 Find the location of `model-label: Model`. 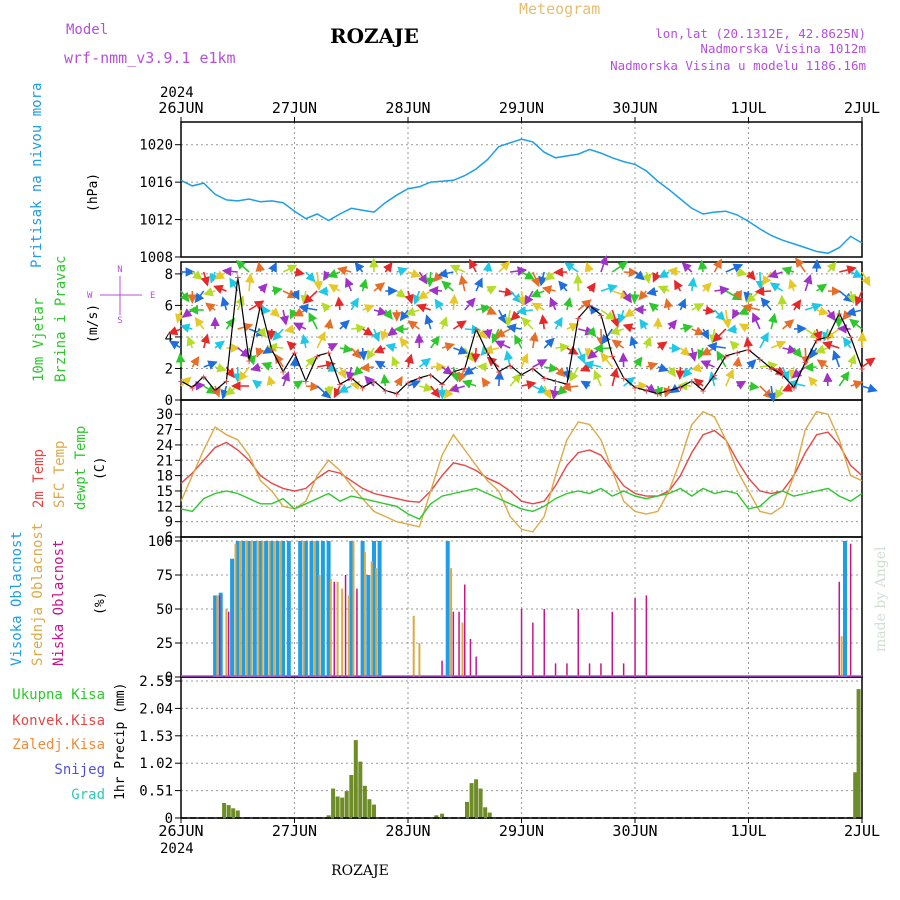

model-label: Model is located at coordinates (87, 30).